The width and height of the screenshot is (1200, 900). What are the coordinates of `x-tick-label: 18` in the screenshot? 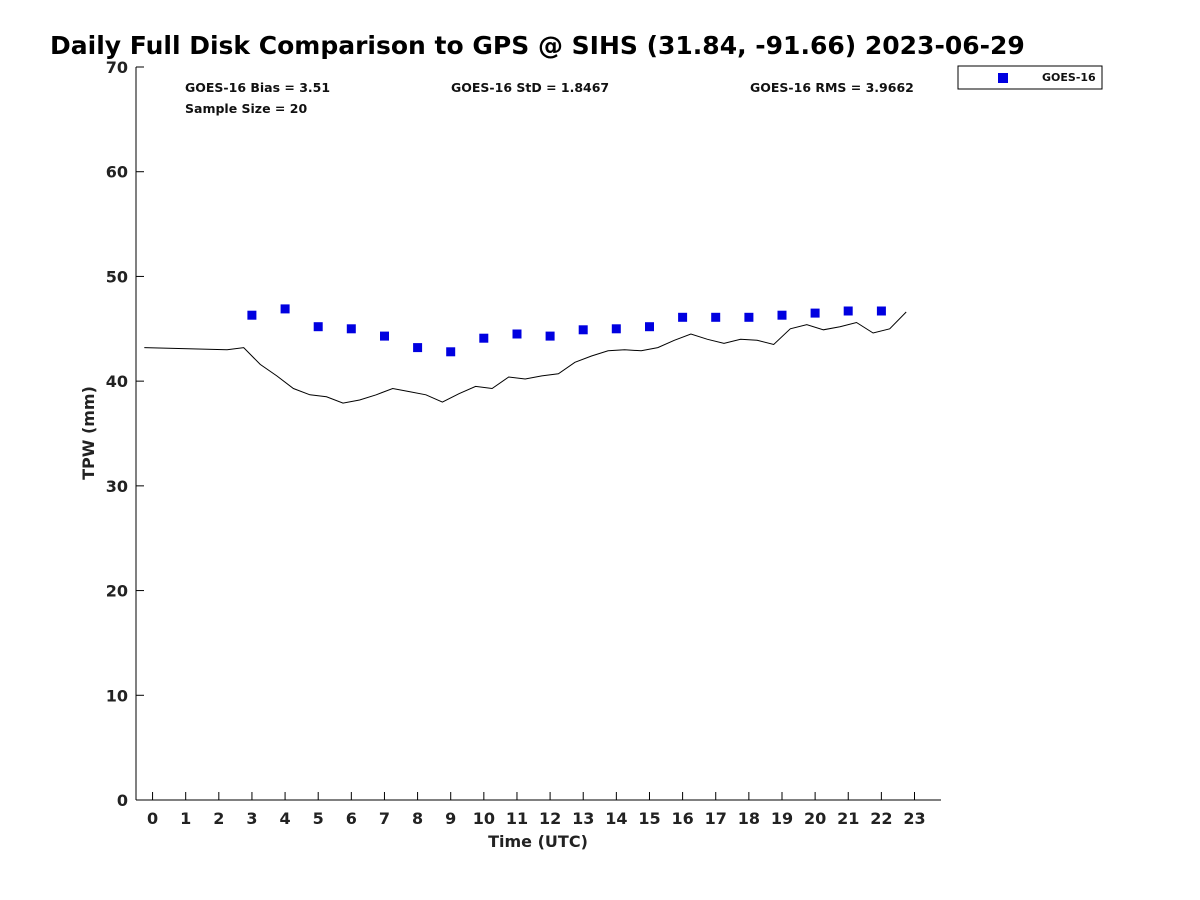 It's located at (749, 818).